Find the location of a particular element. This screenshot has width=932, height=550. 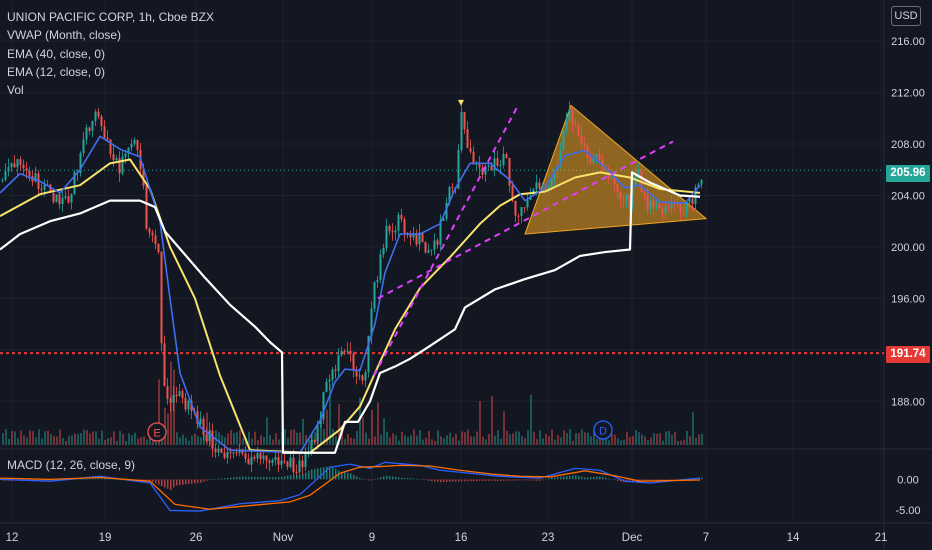

level-price-label: 191.74 is located at coordinates (908, 354).